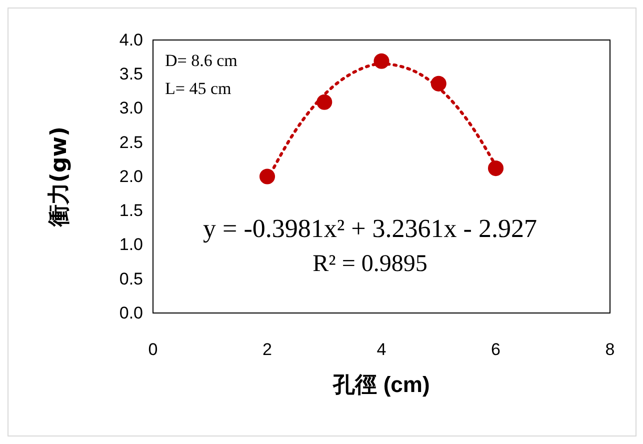 This screenshot has height=444, width=643. I want to click on annotation: R² = 0.9895, so click(370, 264).